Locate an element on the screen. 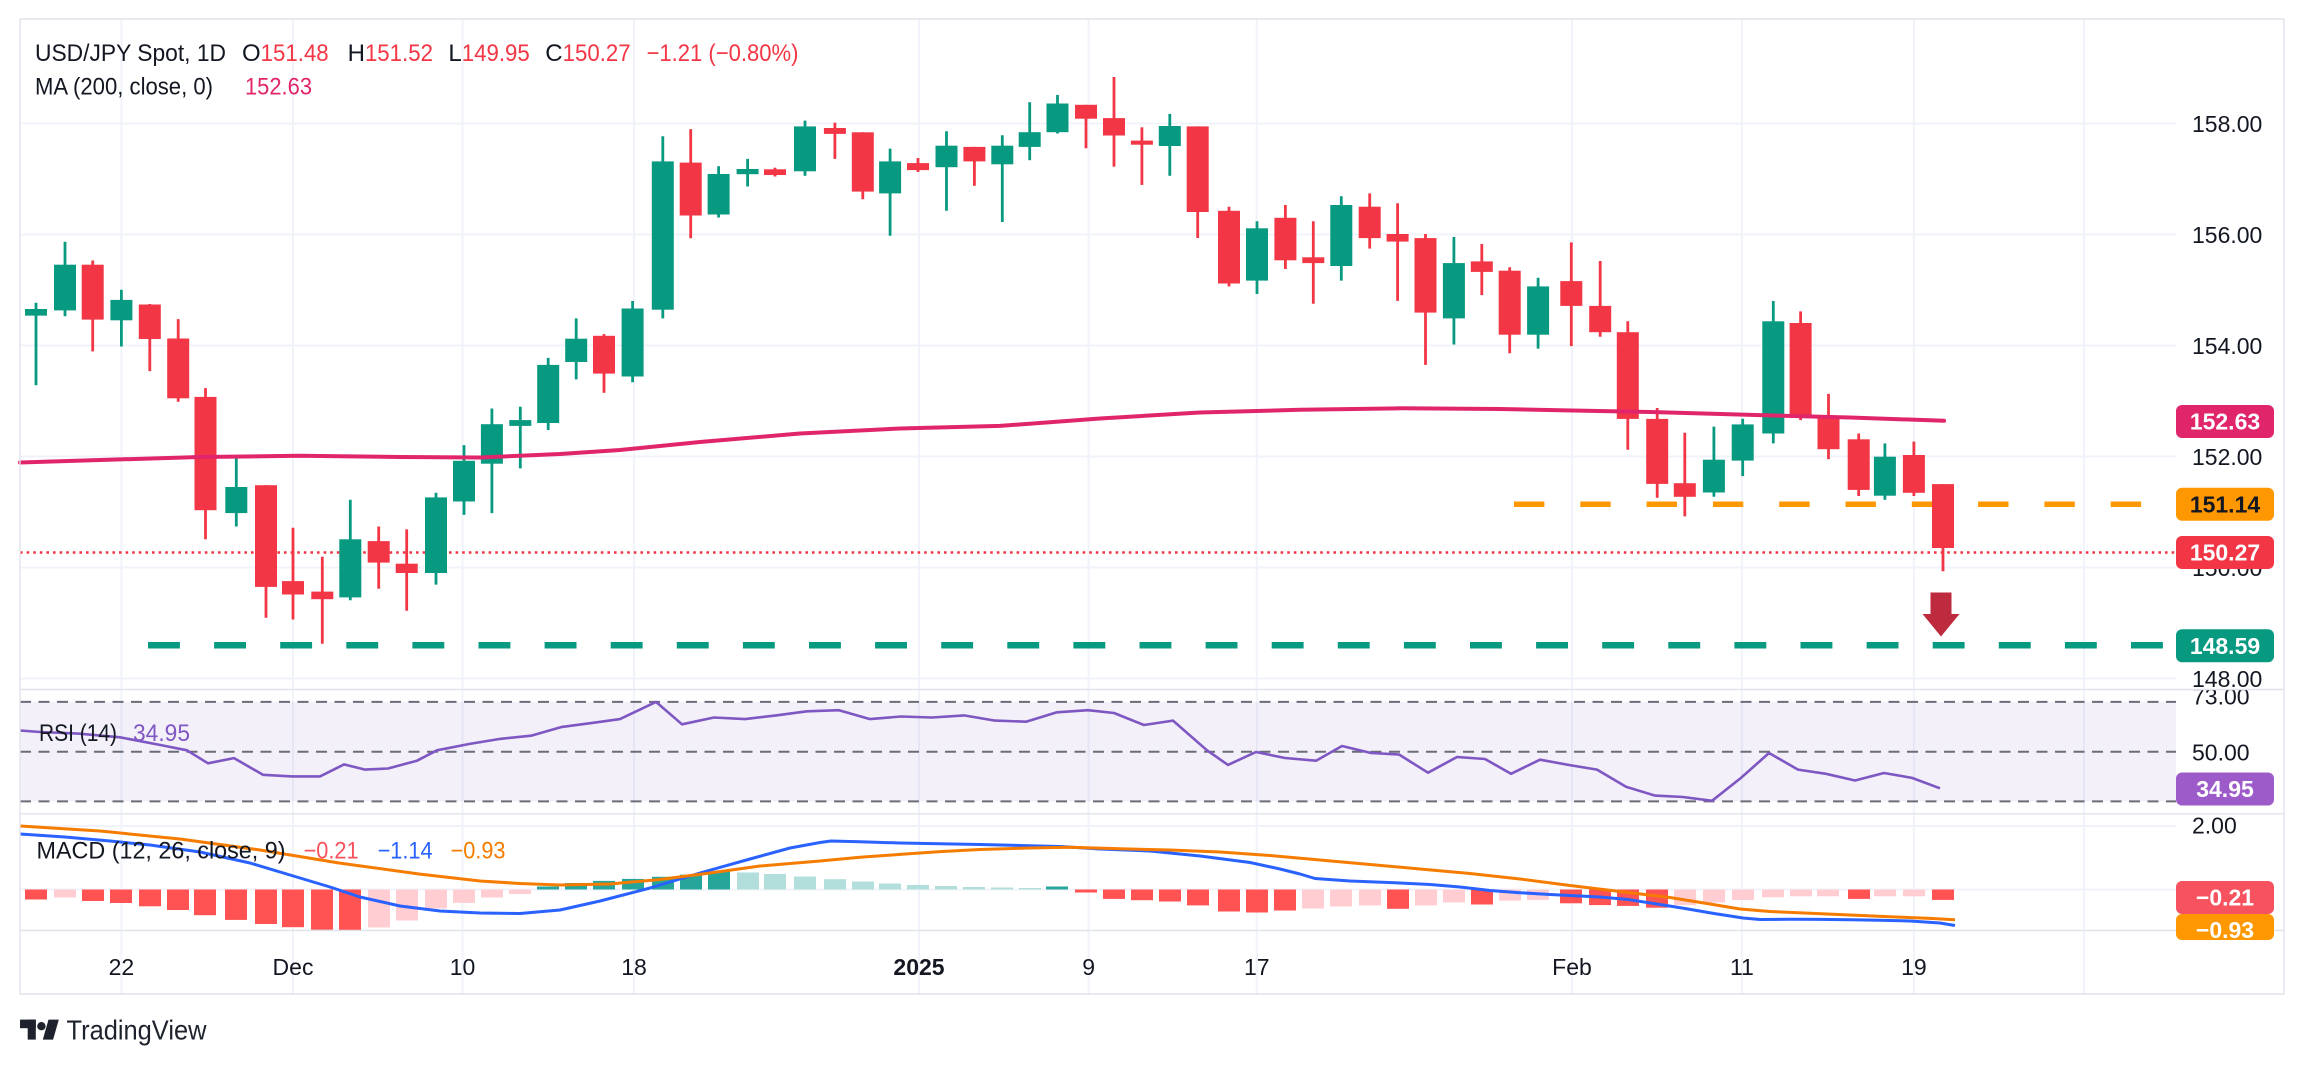  svg-text: 156.00 is located at coordinates (2227, 235).